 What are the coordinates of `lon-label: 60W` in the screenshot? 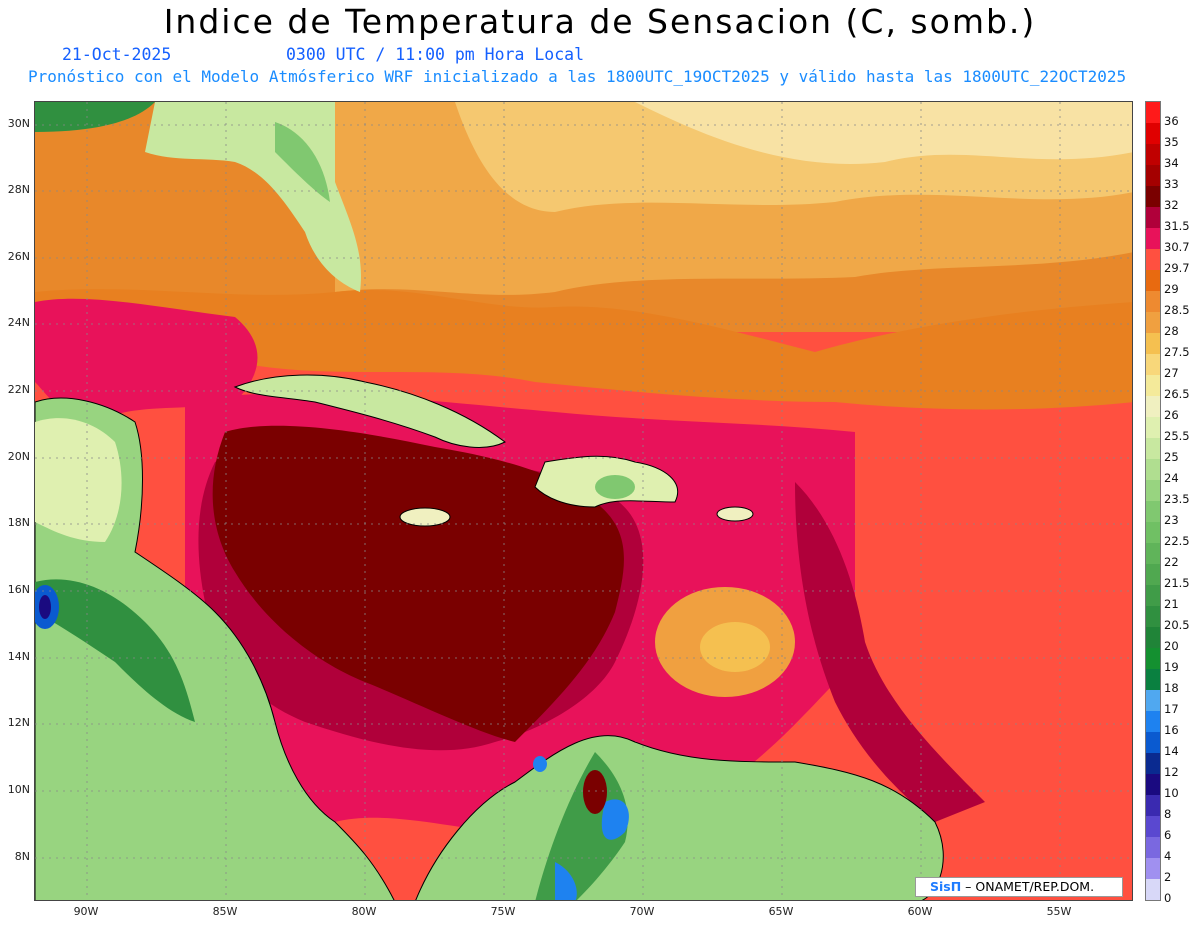 It's located at (920, 911).